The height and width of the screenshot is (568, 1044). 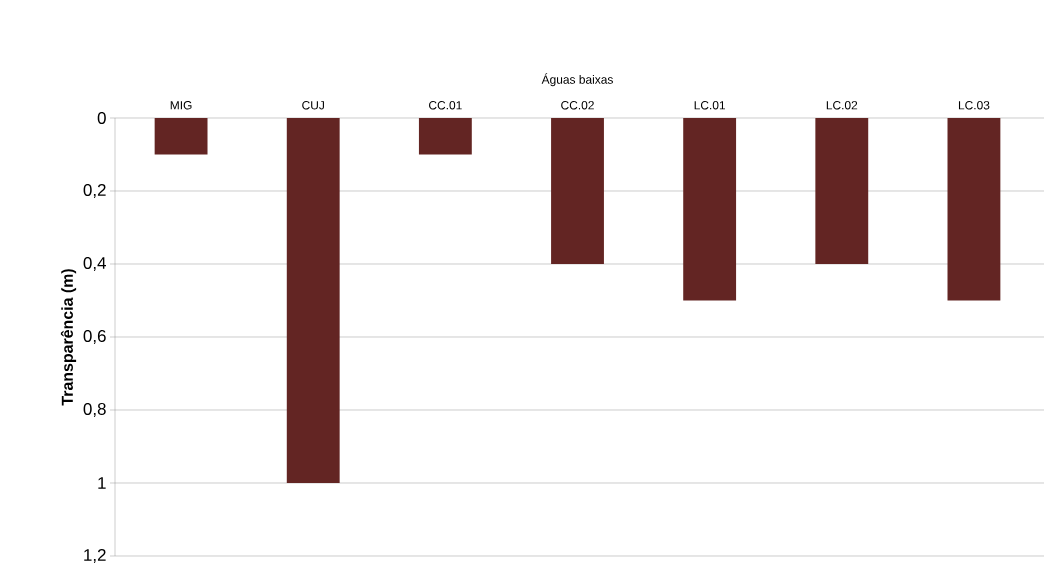 I want to click on y-tick-label: 1,2, so click(x=95, y=555).